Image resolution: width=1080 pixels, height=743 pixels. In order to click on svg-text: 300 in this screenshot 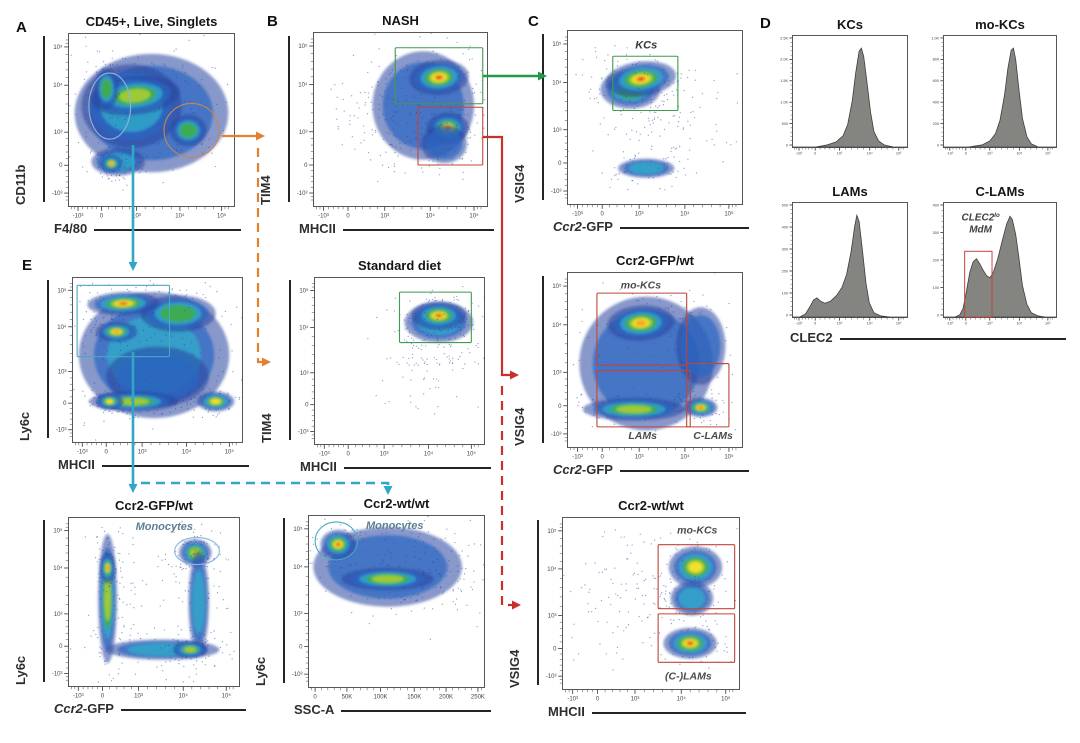, I will do `click(785, 249)`.